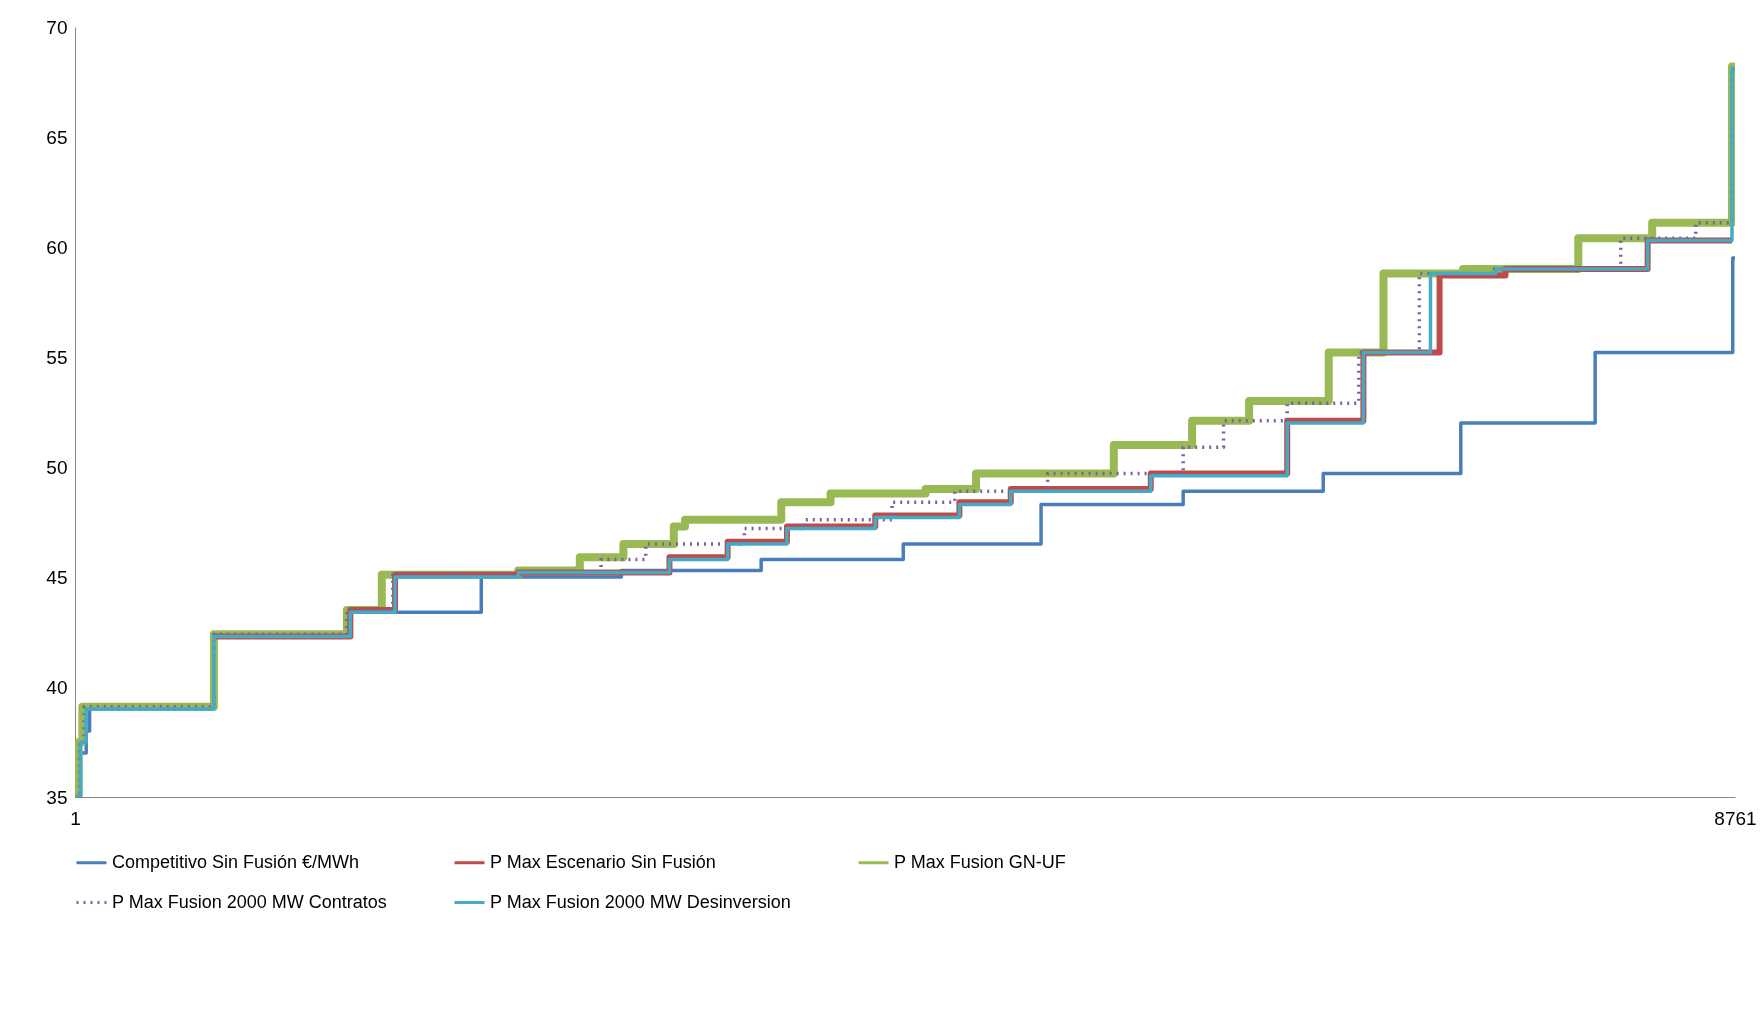 This screenshot has width=1761, height=1023. What do you see at coordinates (57, 357) in the screenshot?
I see `y-tick-label: 55` at bounding box center [57, 357].